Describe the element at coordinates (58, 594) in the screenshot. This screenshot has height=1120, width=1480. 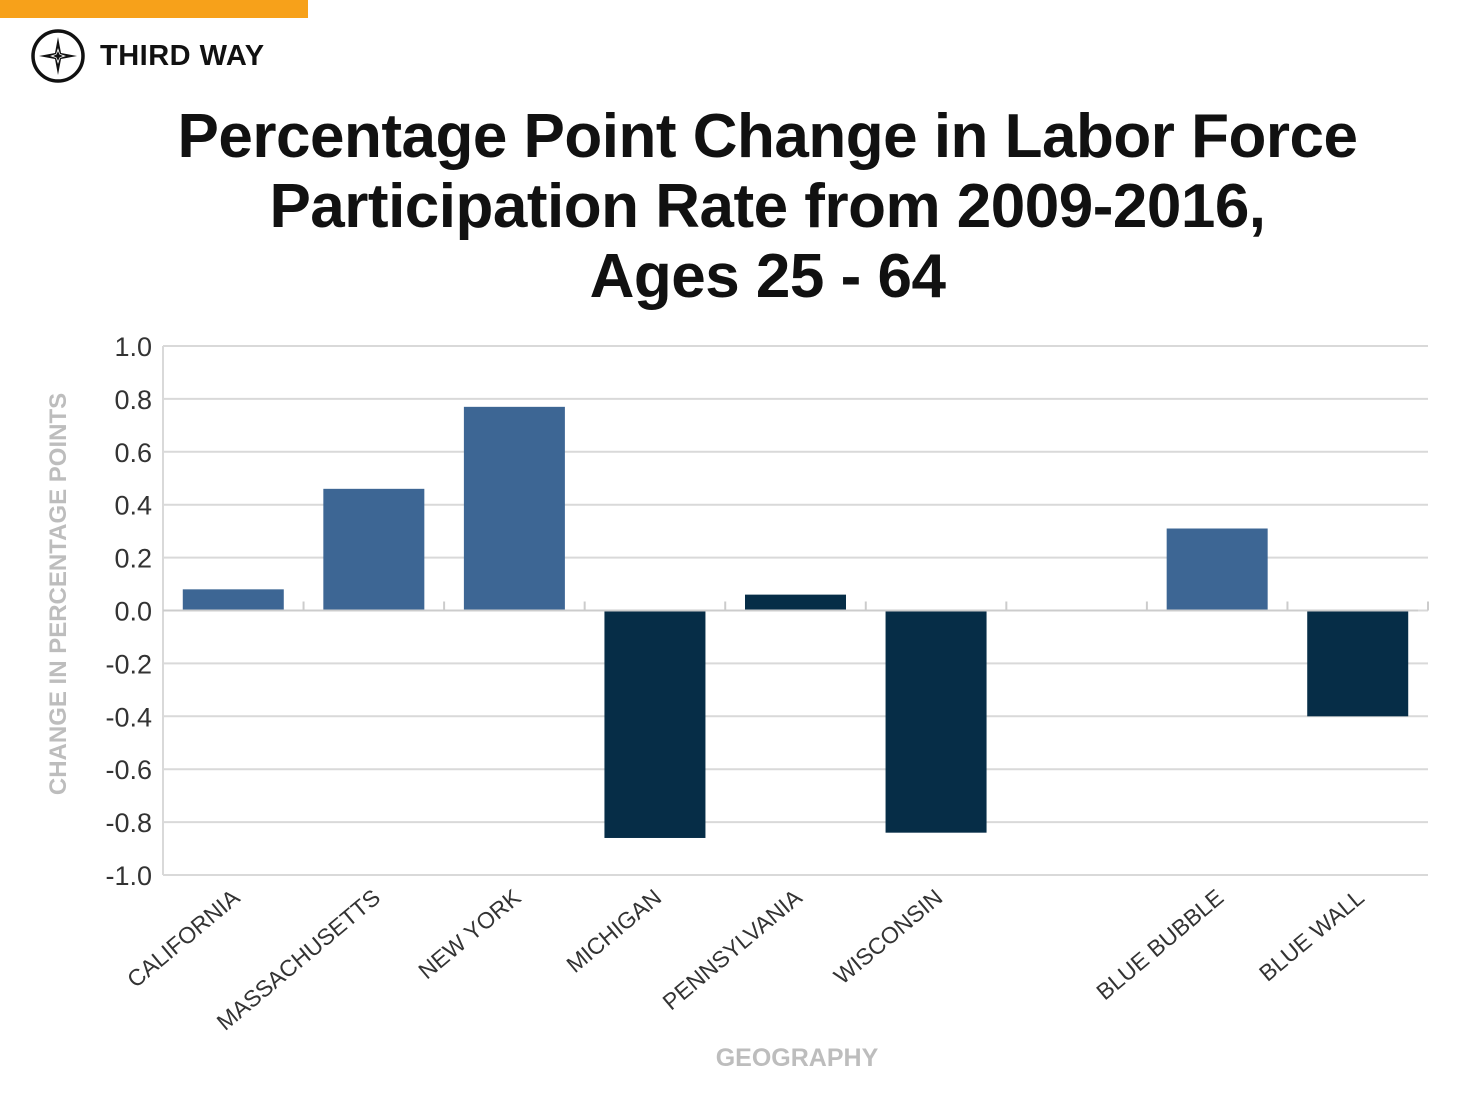
I see `y-axis-title: CHANGE IN PERCENTAGE POINTS` at that location.